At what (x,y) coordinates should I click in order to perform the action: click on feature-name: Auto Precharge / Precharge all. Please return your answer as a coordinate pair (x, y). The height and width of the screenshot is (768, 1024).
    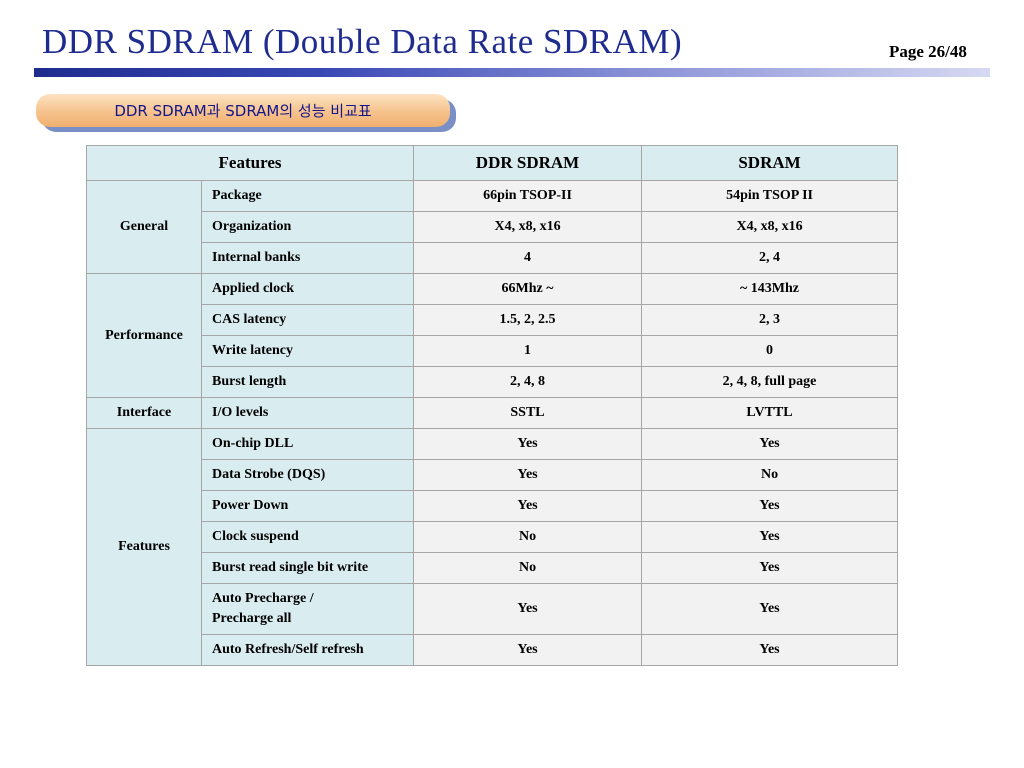
    Looking at the image, I should click on (307, 609).